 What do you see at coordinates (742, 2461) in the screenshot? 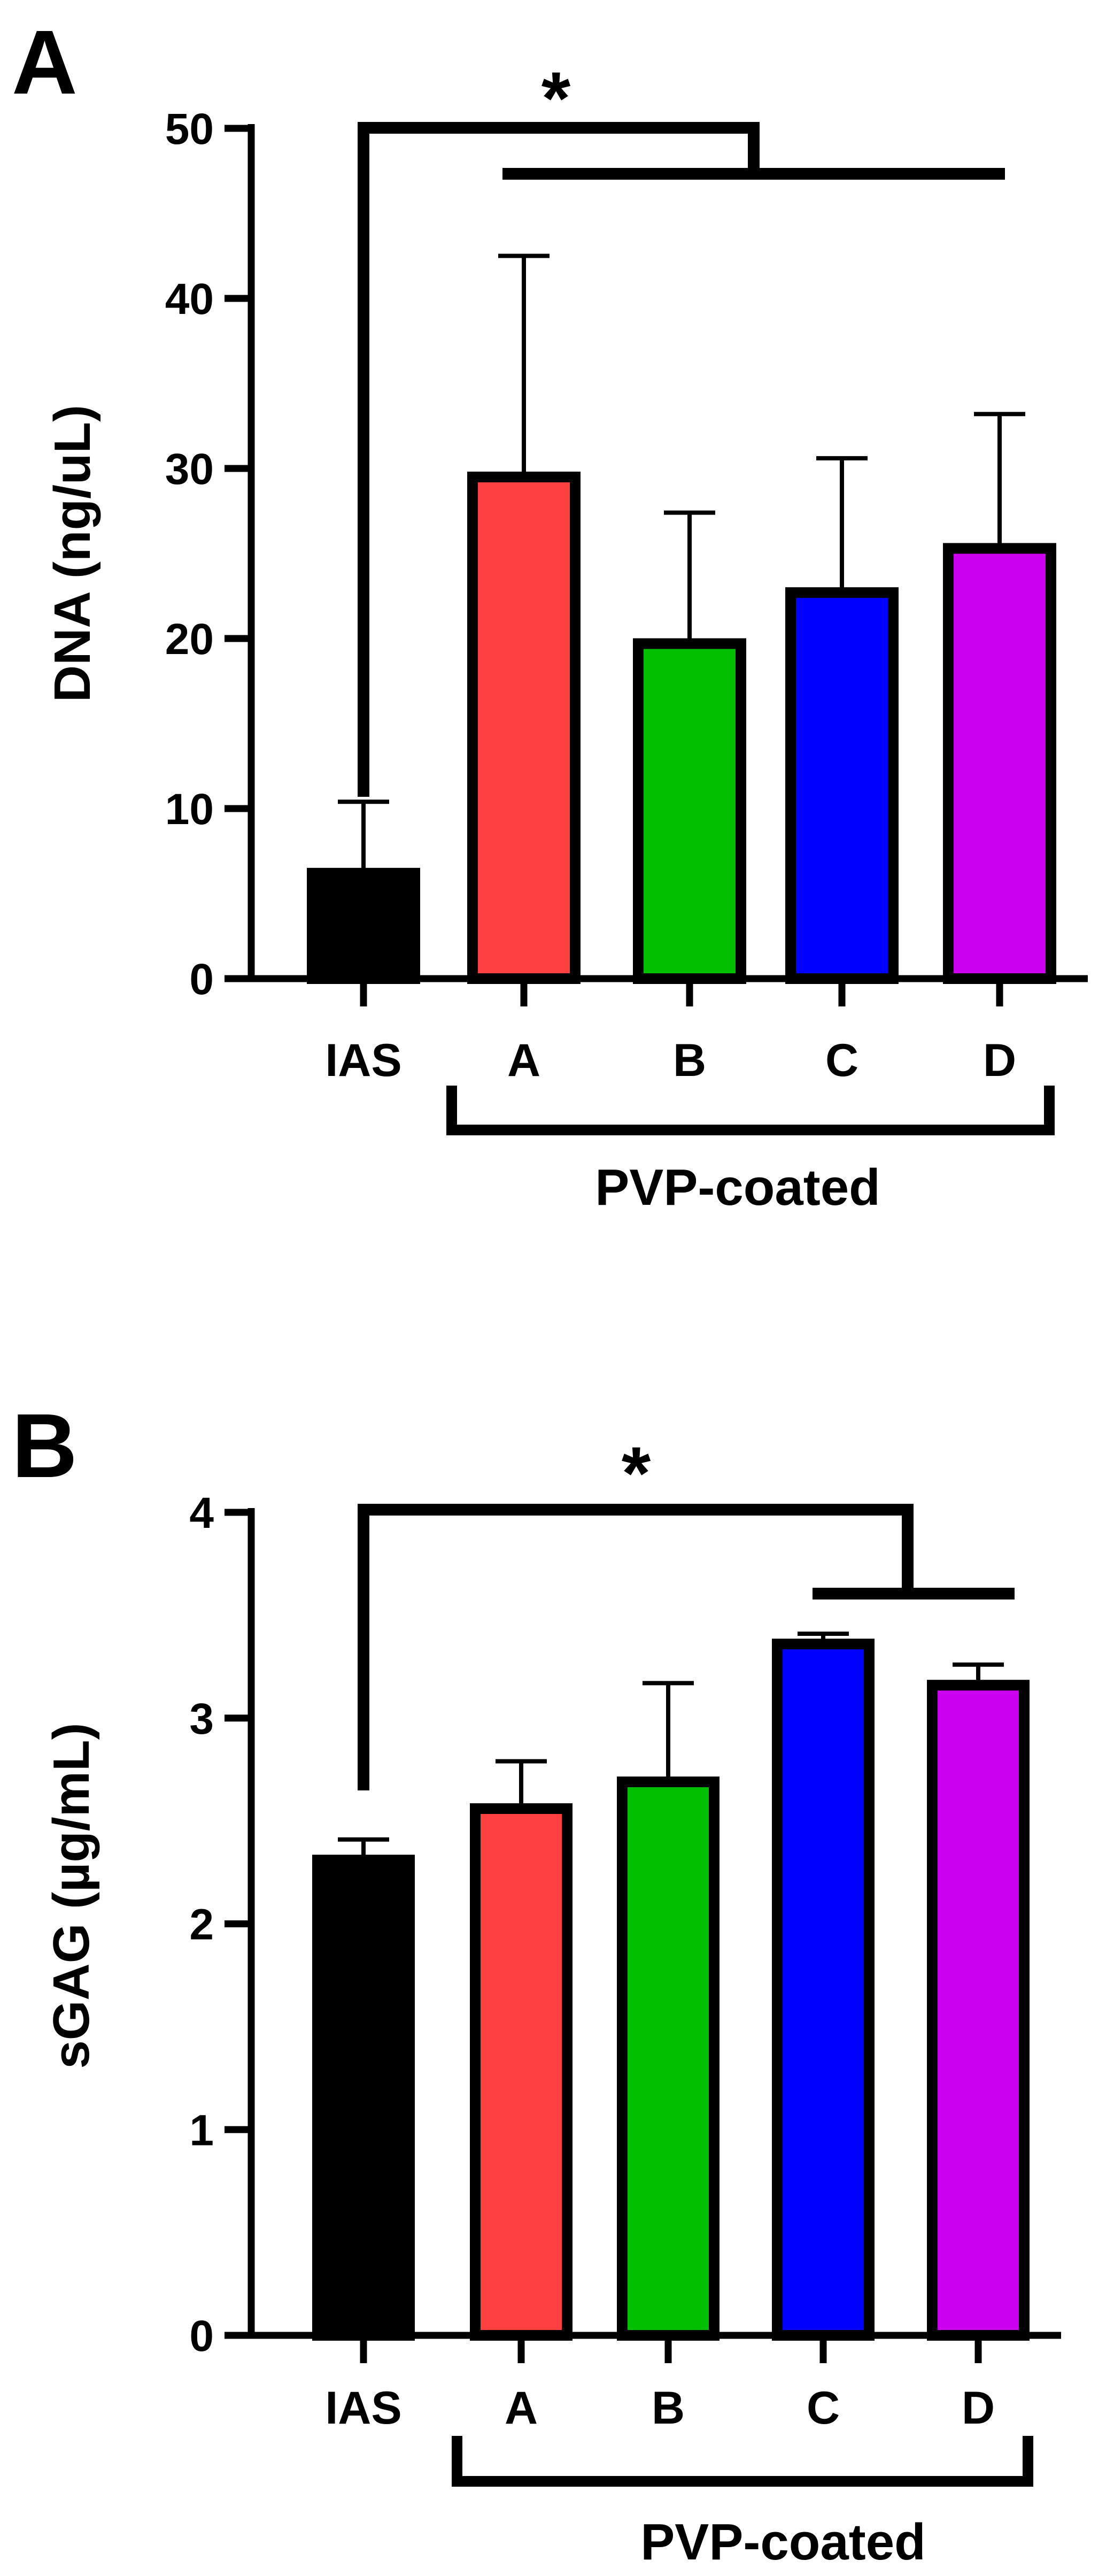
I see `panel-b-pvp-bracket-line` at bounding box center [742, 2461].